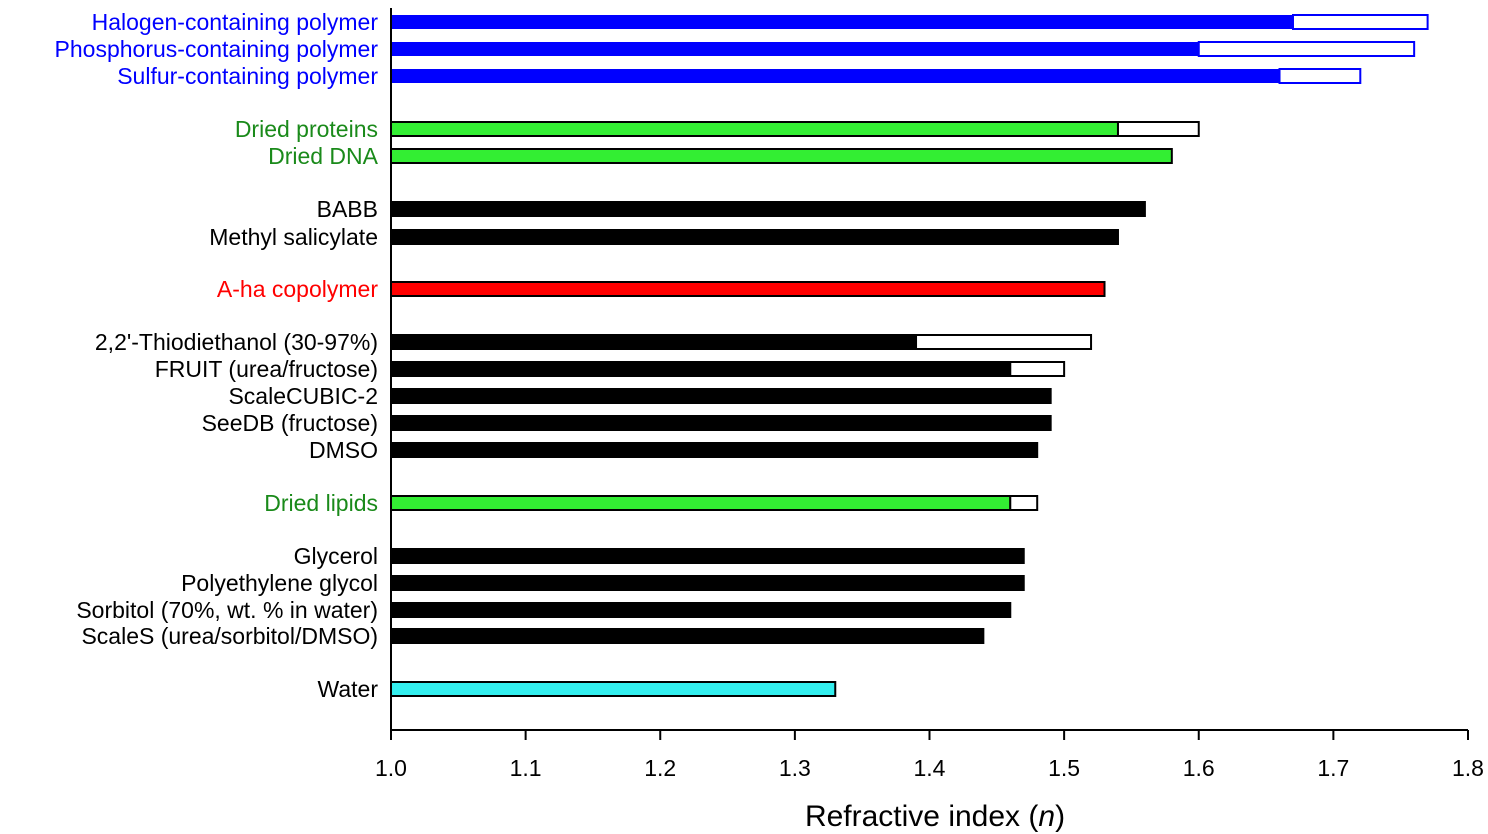 The height and width of the screenshot is (834, 1488). I want to click on x-tick-label: 1.7, so click(1333, 768).